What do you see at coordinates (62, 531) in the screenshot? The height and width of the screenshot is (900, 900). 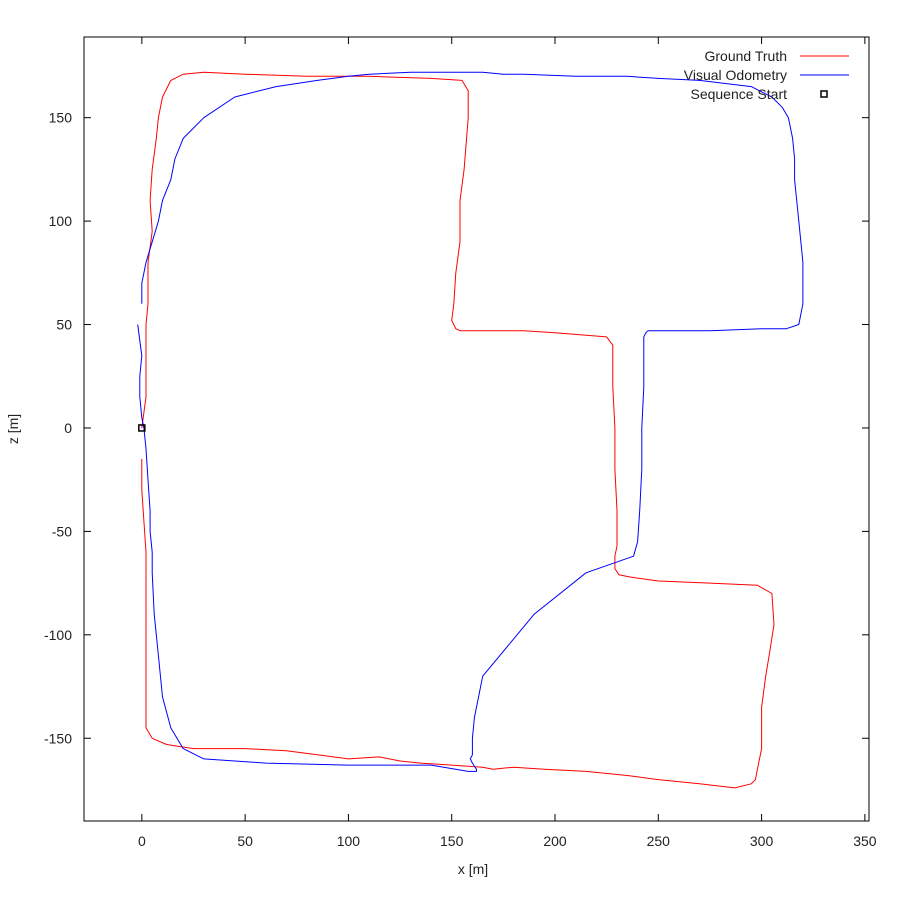 I see `y-tick-label: -50` at bounding box center [62, 531].